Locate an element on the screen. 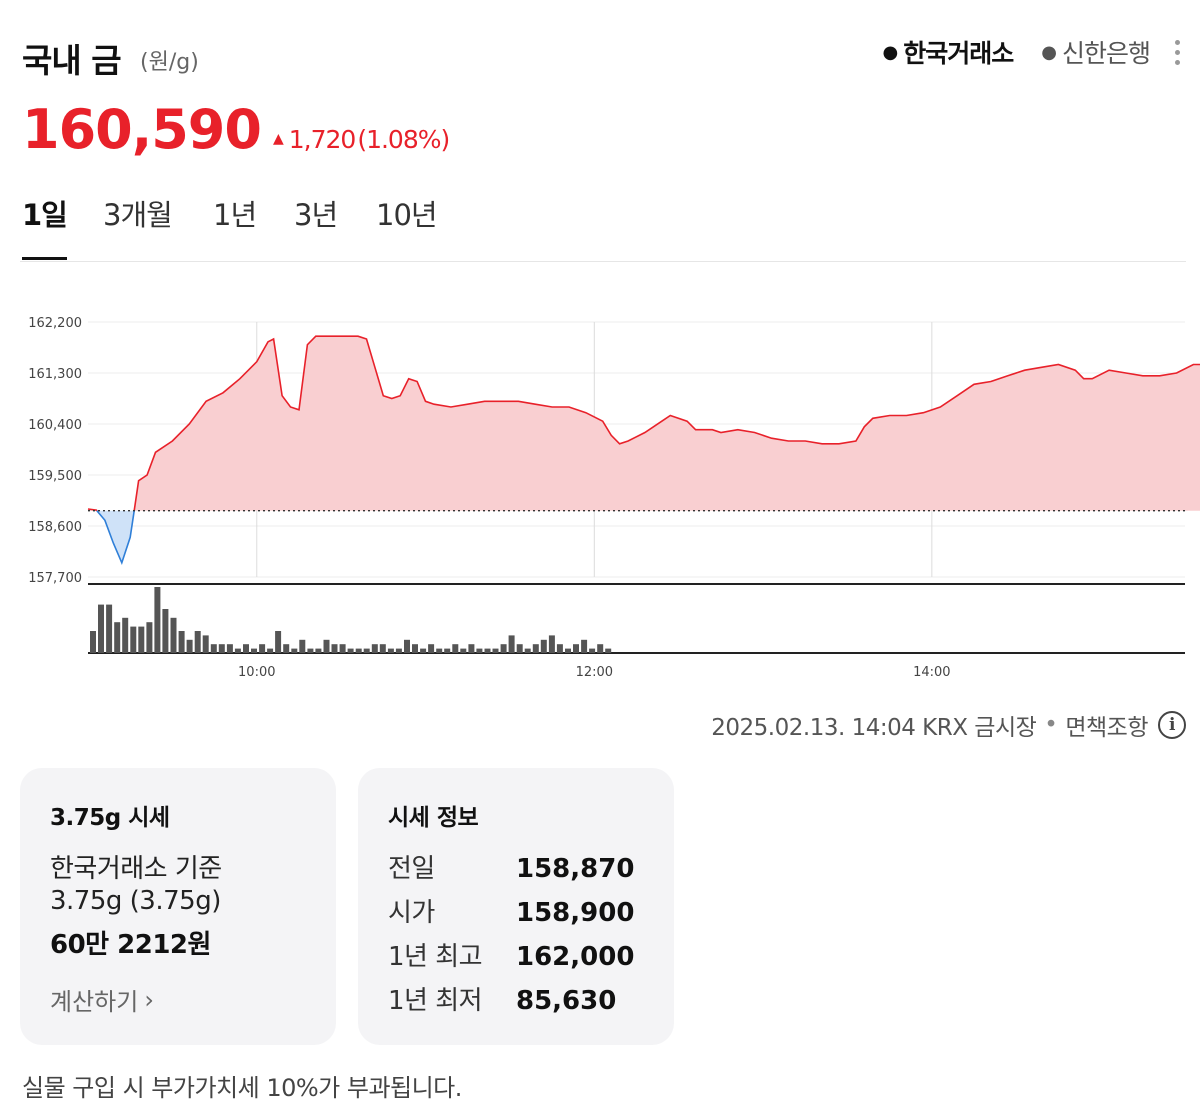  tab-3y: 3년 is located at coordinates (316, 215).